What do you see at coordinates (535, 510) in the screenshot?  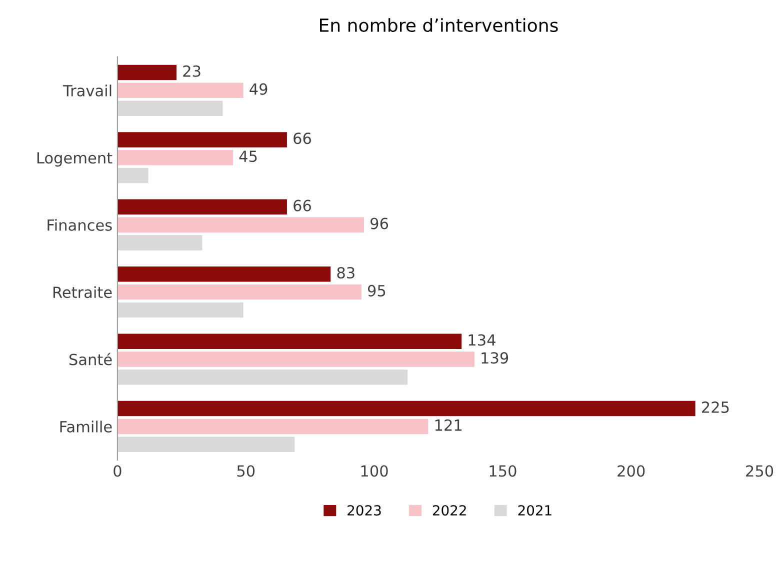 I see `legend-label: 2021` at bounding box center [535, 510].